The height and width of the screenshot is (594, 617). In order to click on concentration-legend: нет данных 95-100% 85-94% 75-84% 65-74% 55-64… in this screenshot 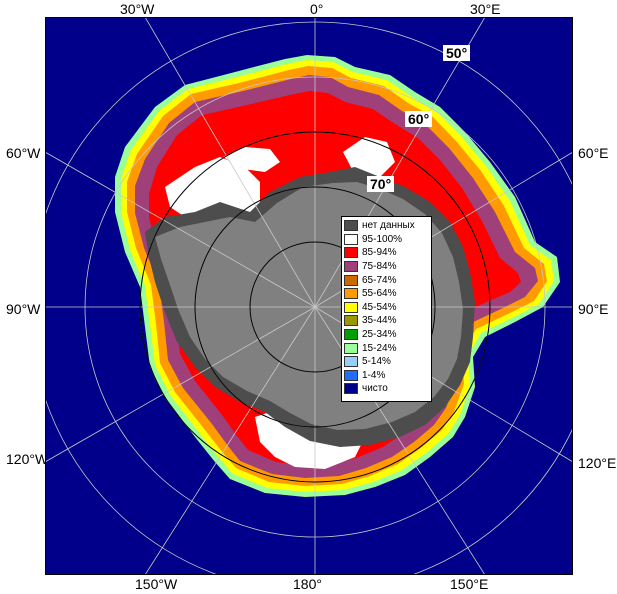, I will do `click(386, 309)`.